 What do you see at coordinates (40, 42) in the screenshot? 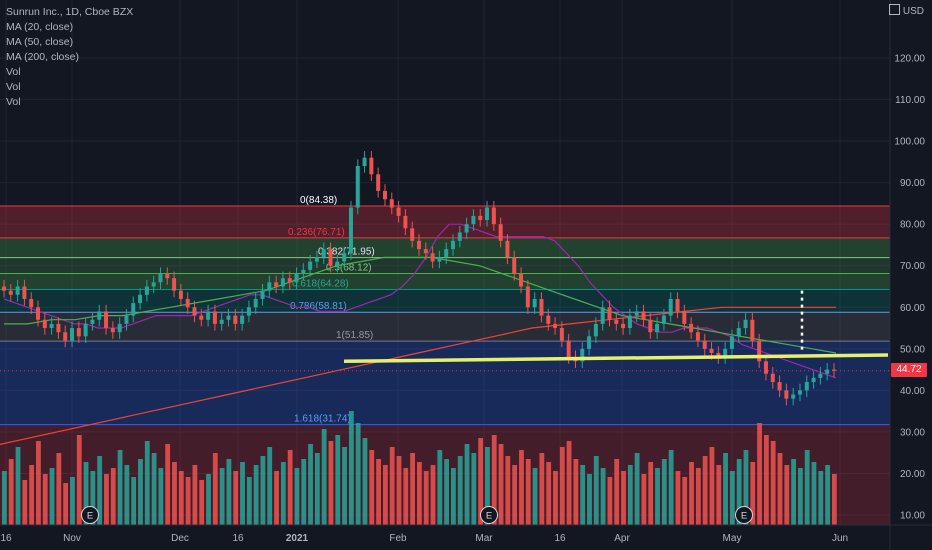
I see `indicator-ma50: MA (50, close)` at bounding box center [40, 42].